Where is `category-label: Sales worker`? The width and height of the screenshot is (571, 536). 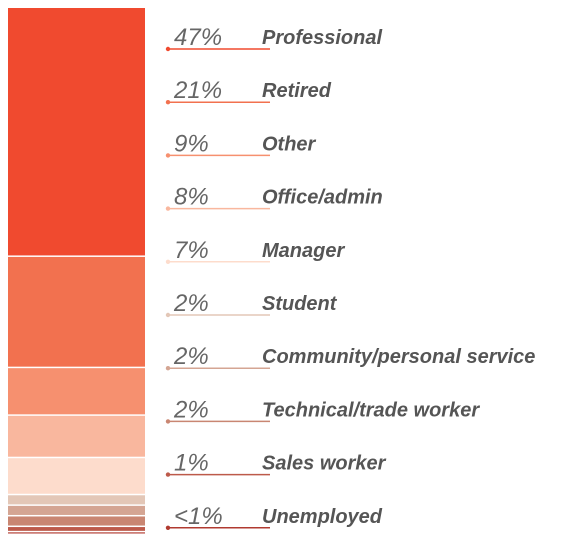
category-label: Sales worker is located at coordinates (324, 464).